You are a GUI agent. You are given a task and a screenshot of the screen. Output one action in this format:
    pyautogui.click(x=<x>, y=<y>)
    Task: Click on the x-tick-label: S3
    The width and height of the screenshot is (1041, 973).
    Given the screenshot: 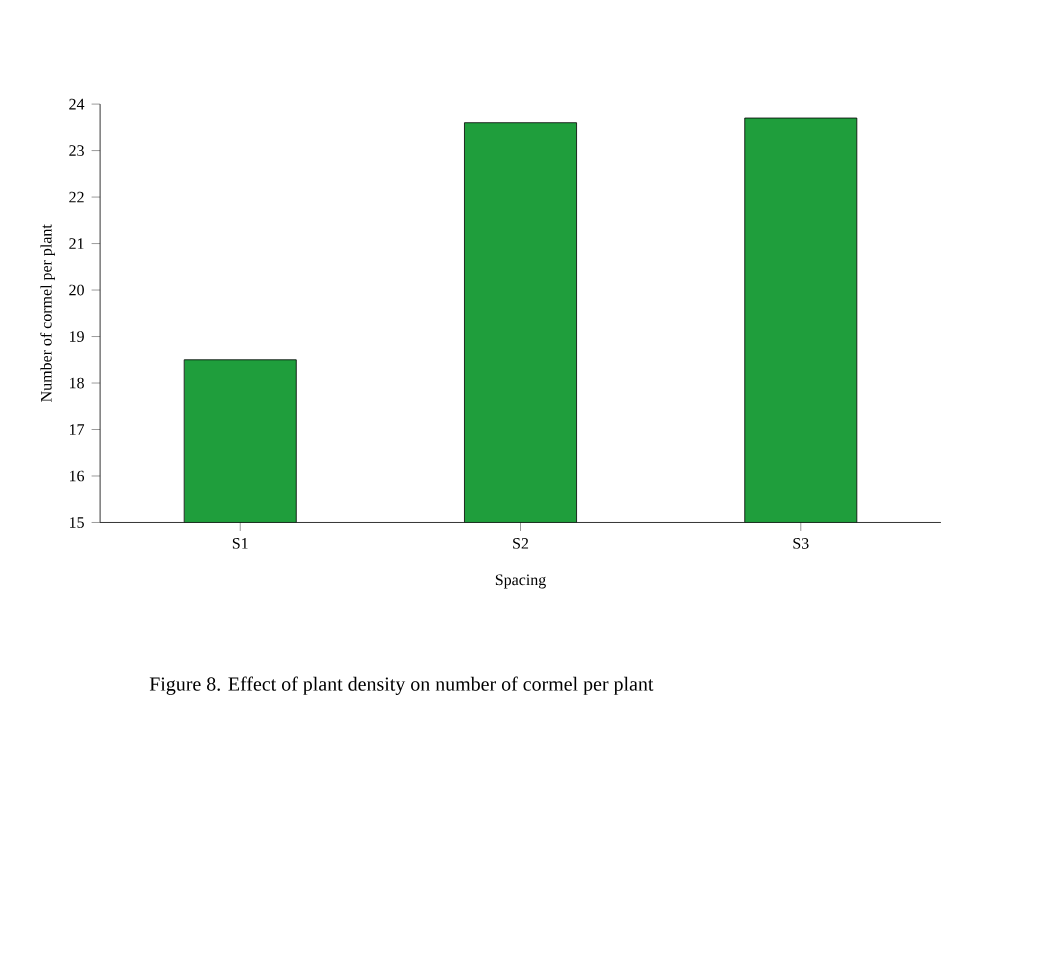 What is the action you would take?
    pyautogui.click(x=801, y=543)
    